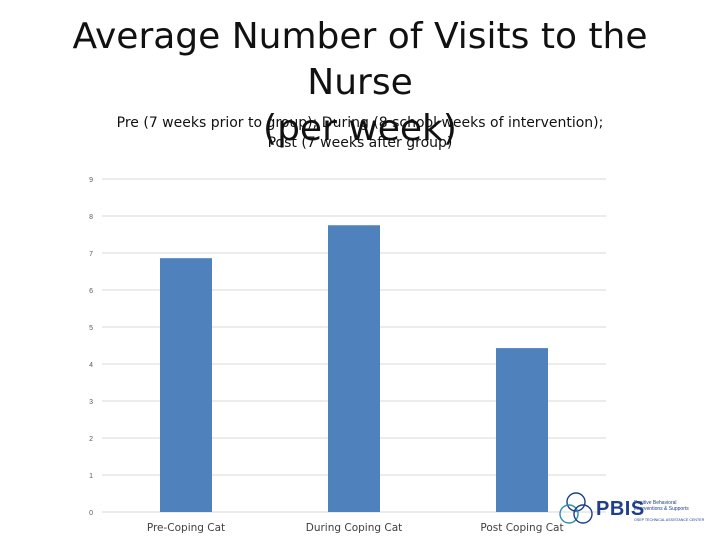 The image size is (720, 540). Describe the element at coordinates (576, 508) in the screenshot. I see `pbis-logo-icon` at that location.